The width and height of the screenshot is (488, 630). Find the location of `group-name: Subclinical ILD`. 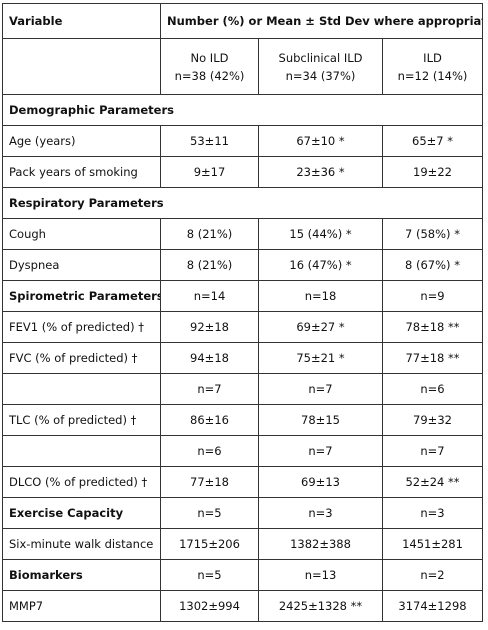

group-name: Subclinical ILD is located at coordinates (320, 57).